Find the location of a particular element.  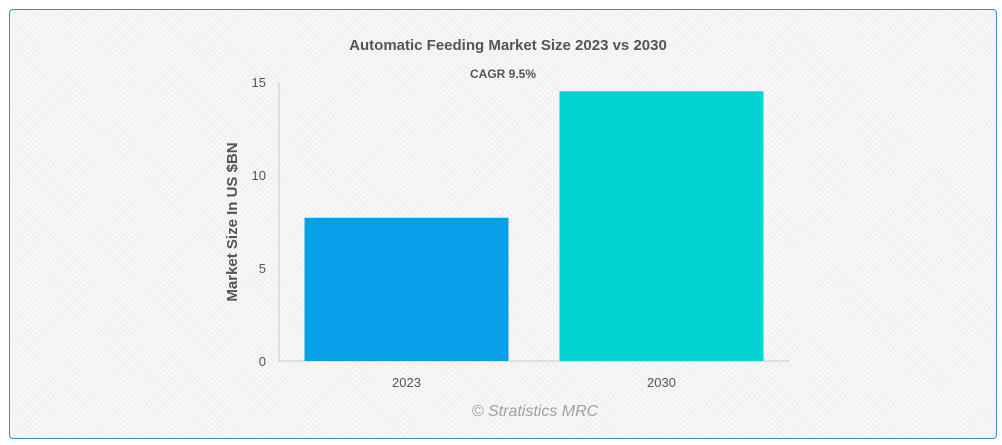

bar-2023 is located at coordinates (406, 289).